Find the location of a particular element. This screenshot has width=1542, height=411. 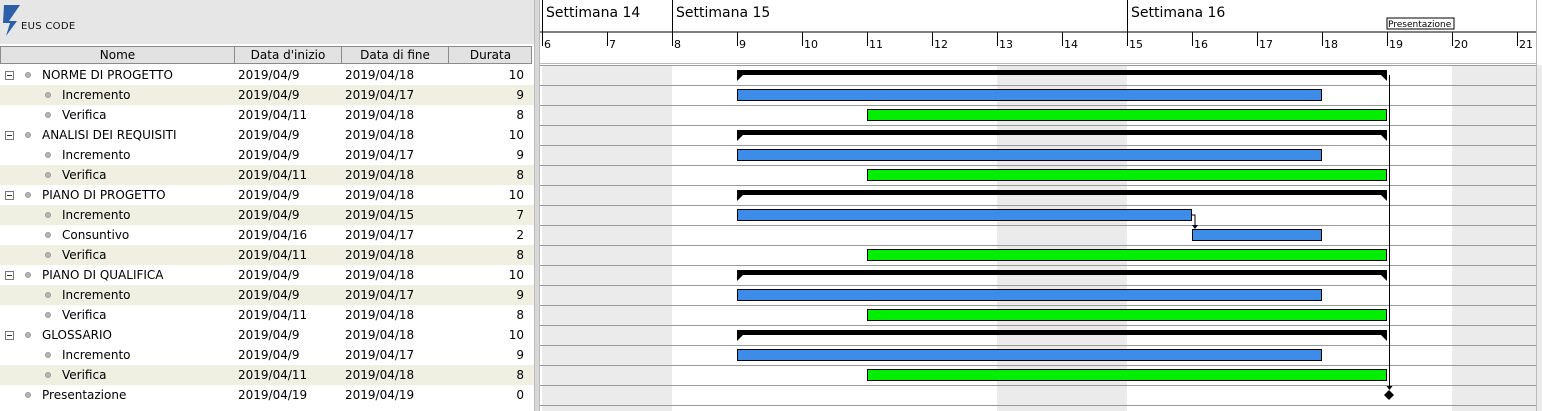

table-row: Consuntivo 2019/04/16 2019/04/17 2 is located at coordinates (267, 235).